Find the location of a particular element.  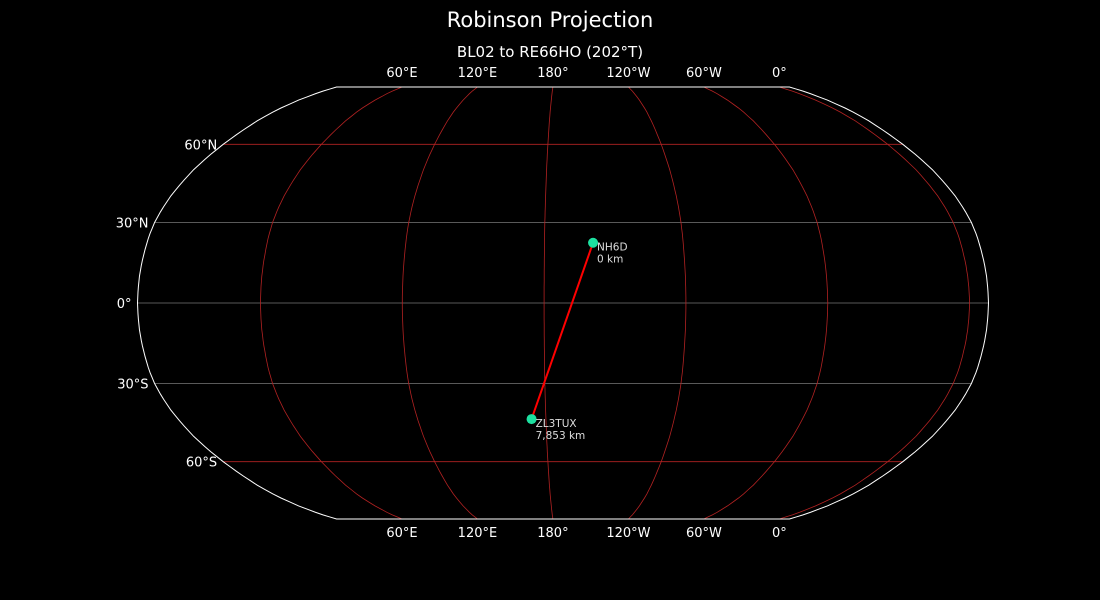

meridian-180° is located at coordinates (548, 303).